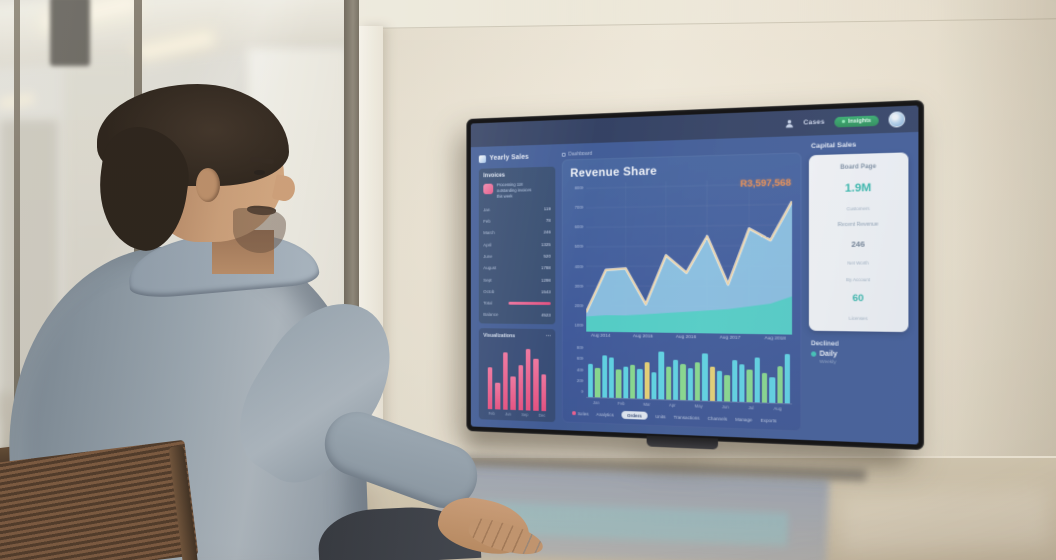  I want to click on area-chart-plot, so click(689, 256).